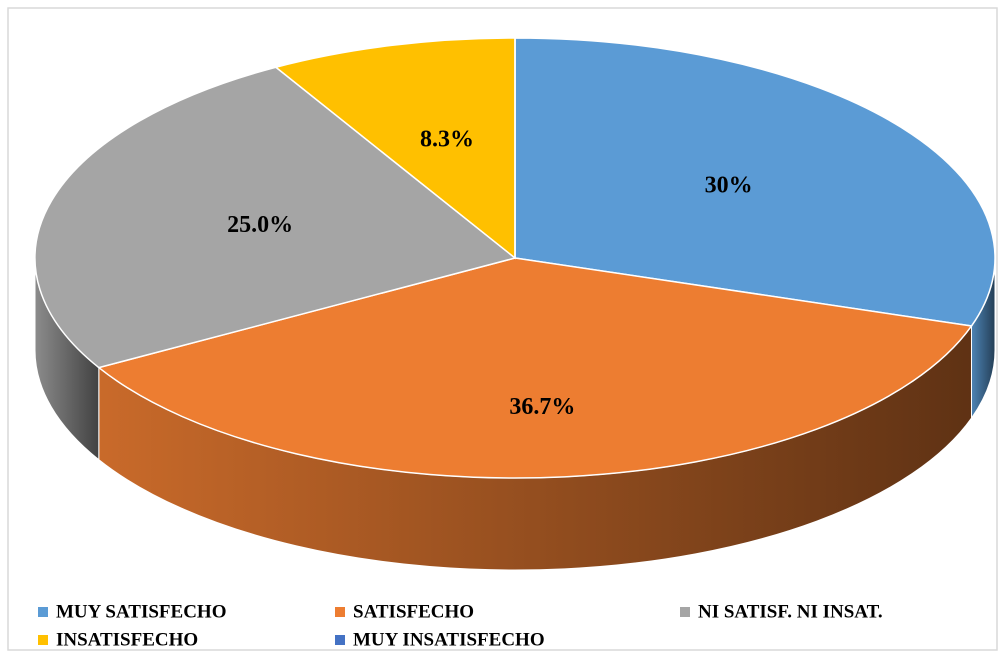  What do you see at coordinates (729, 185) in the screenshot?
I see `data-label: 30%` at bounding box center [729, 185].